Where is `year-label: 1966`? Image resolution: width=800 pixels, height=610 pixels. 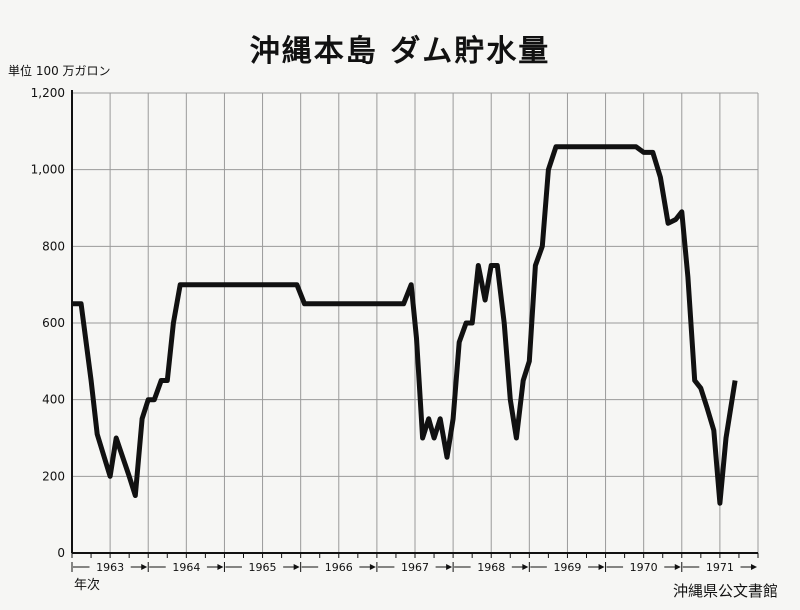
year-label: 1966 is located at coordinates (339, 567).